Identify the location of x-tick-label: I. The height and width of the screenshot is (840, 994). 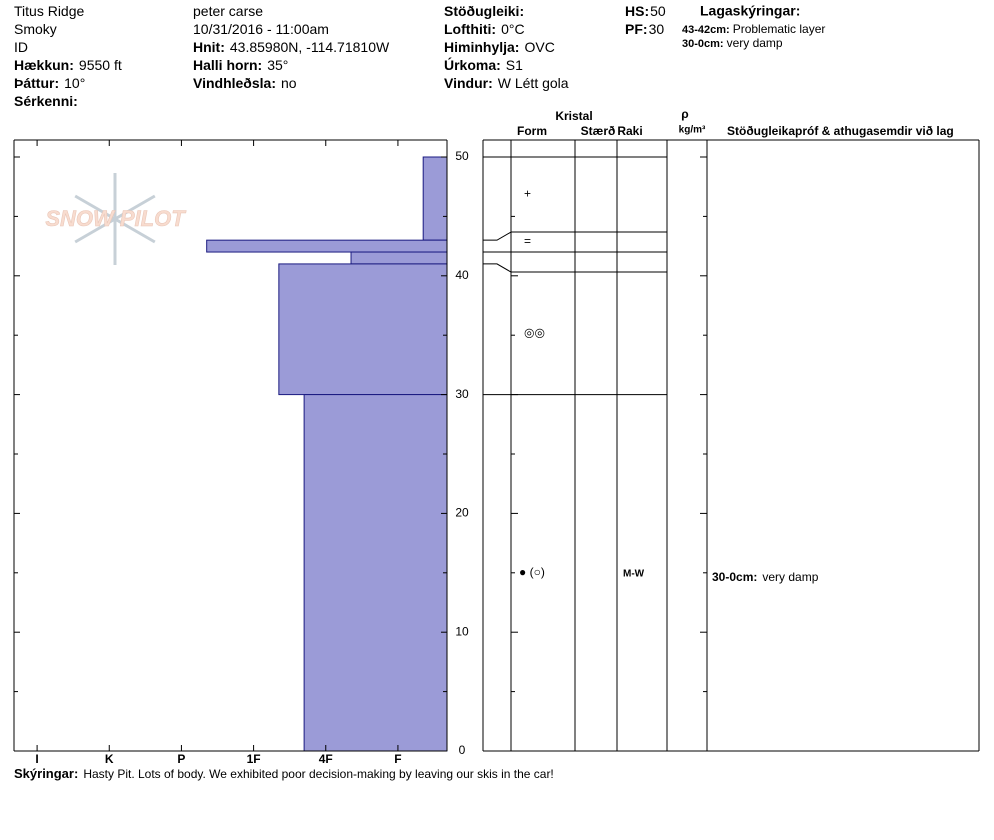
(36, 759).